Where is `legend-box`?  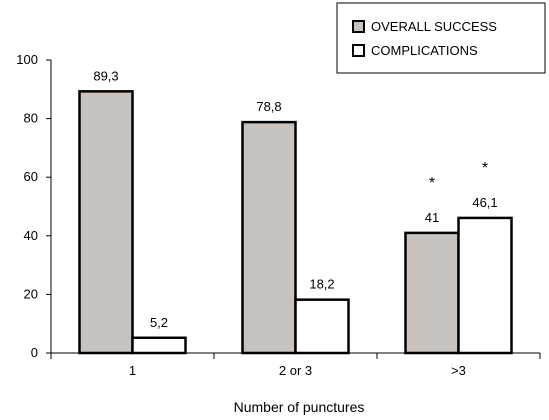
legend-box is located at coordinates (441, 38).